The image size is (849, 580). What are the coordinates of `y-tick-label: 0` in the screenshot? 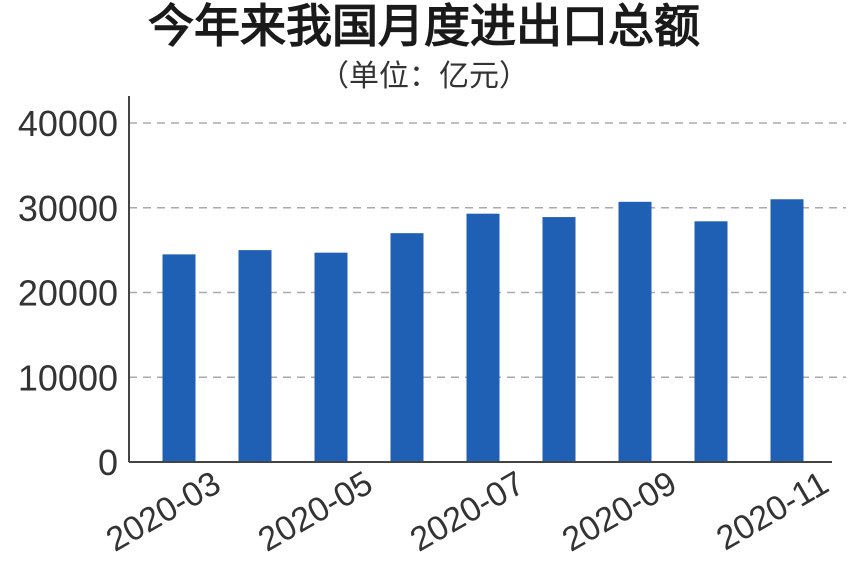 It's located at (108, 462).